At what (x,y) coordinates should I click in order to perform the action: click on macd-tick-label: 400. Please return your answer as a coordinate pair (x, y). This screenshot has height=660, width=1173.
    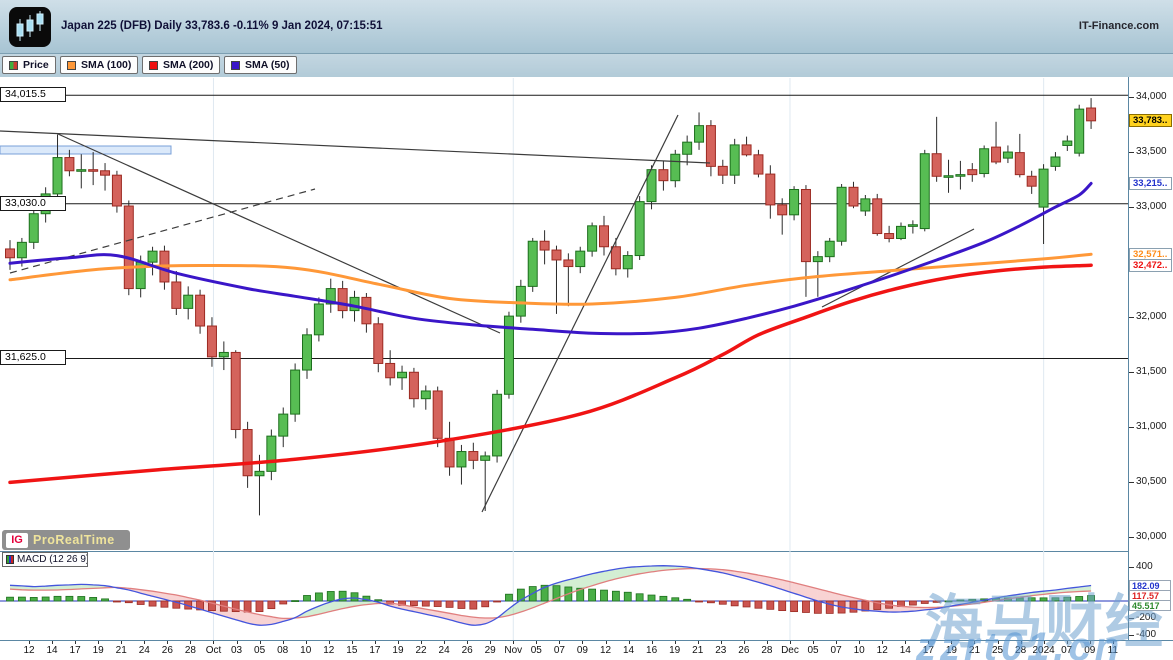
    Looking at the image, I should click on (1144, 566).